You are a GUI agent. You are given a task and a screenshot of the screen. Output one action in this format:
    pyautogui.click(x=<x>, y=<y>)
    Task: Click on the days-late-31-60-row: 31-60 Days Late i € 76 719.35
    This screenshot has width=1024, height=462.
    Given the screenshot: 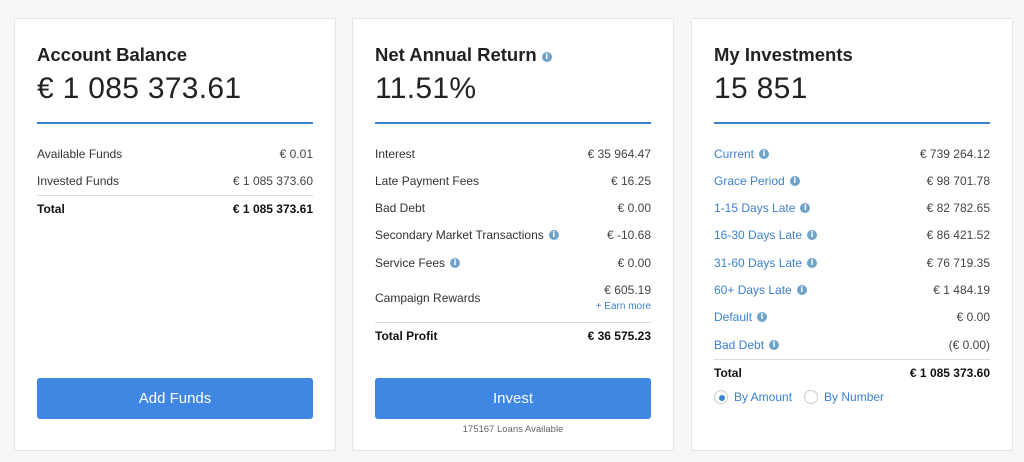 What is the action you would take?
    pyautogui.click(x=852, y=263)
    